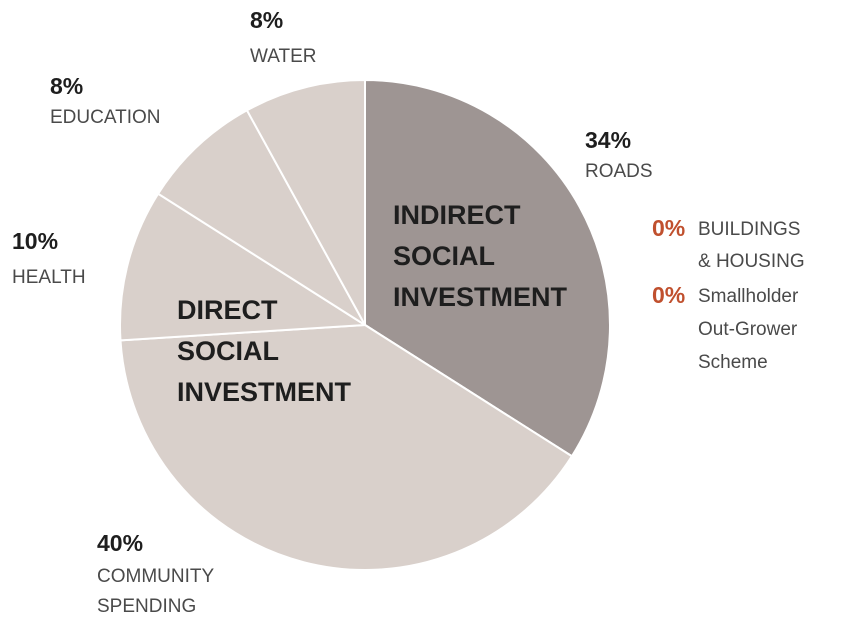 Image resolution: width=850 pixels, height=623 pixels. Describe the element at coordinates (283, 56) in the screenshot. I see `category-label: WATER` at that location.